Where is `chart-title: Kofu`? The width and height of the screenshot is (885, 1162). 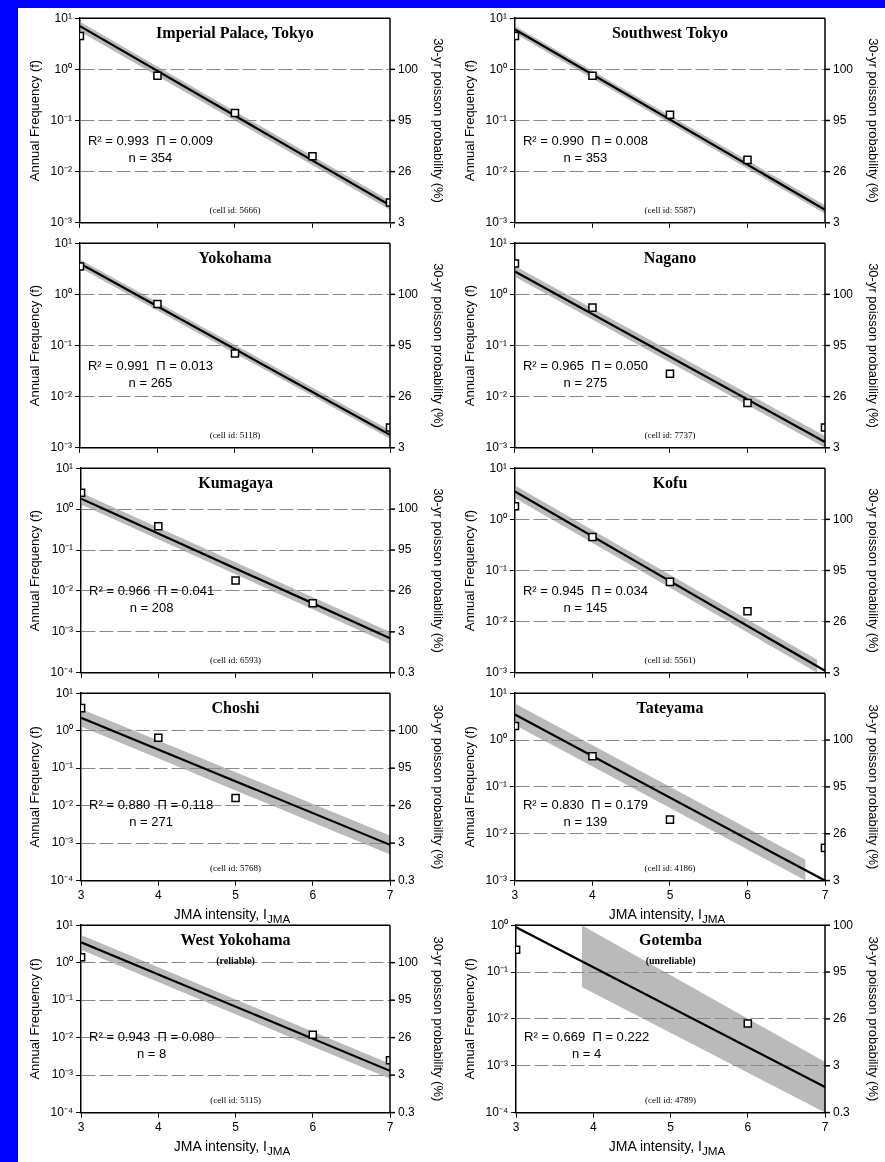 chart-title: Kofu is located at coordinates (670, 483).